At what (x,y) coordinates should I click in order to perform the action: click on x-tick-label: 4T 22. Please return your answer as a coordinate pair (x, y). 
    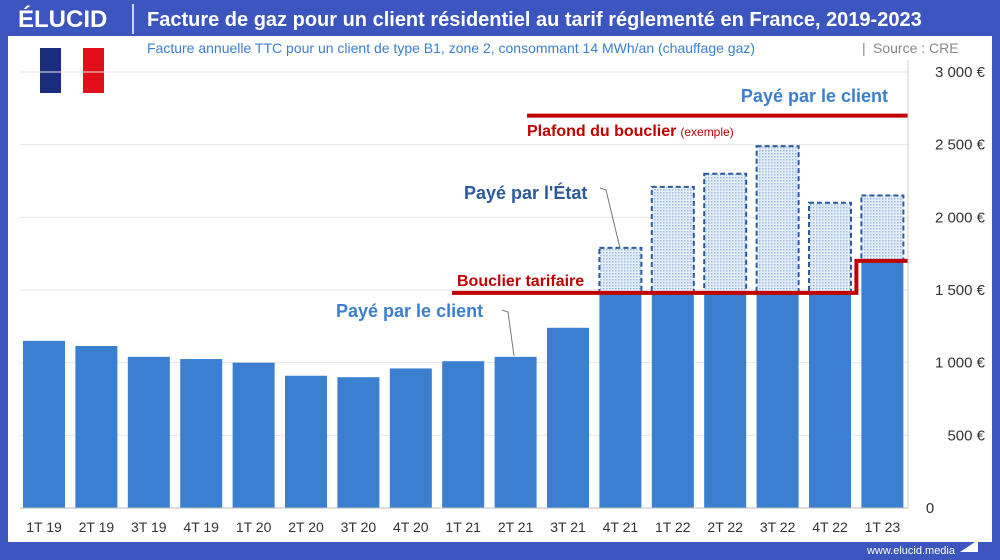
    Looking at the image, I should click on (830, 527).